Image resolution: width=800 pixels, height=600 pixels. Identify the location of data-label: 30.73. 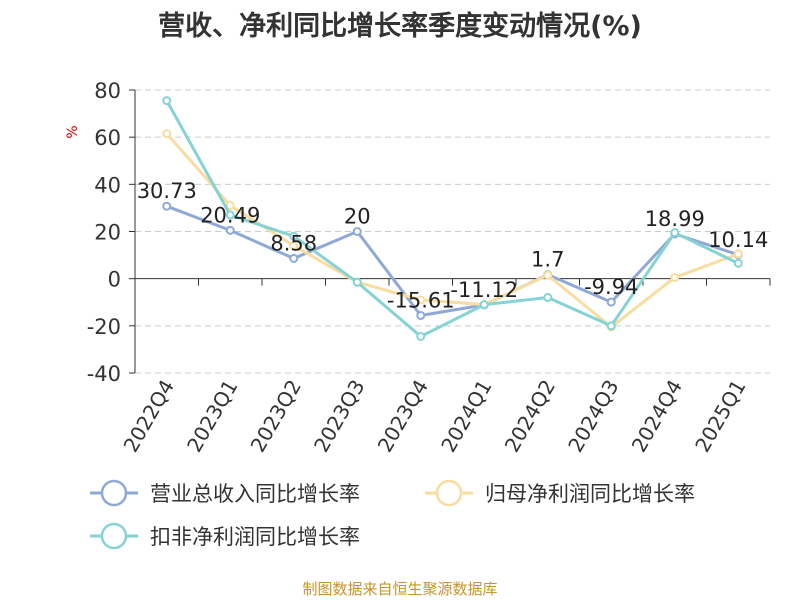
(167, 191).